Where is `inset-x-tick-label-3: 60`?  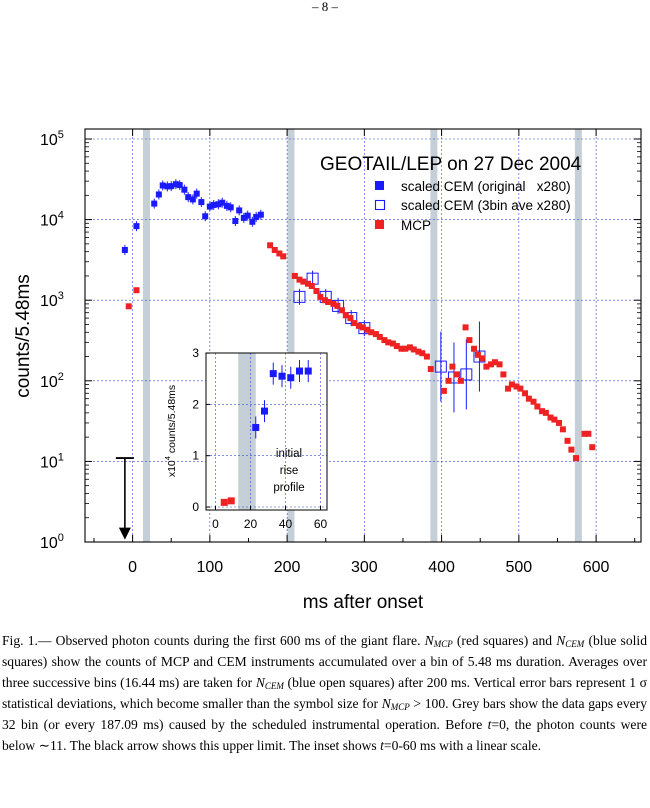 inset-x-tick-label-3: 60 is located at coordinates (321, 524).